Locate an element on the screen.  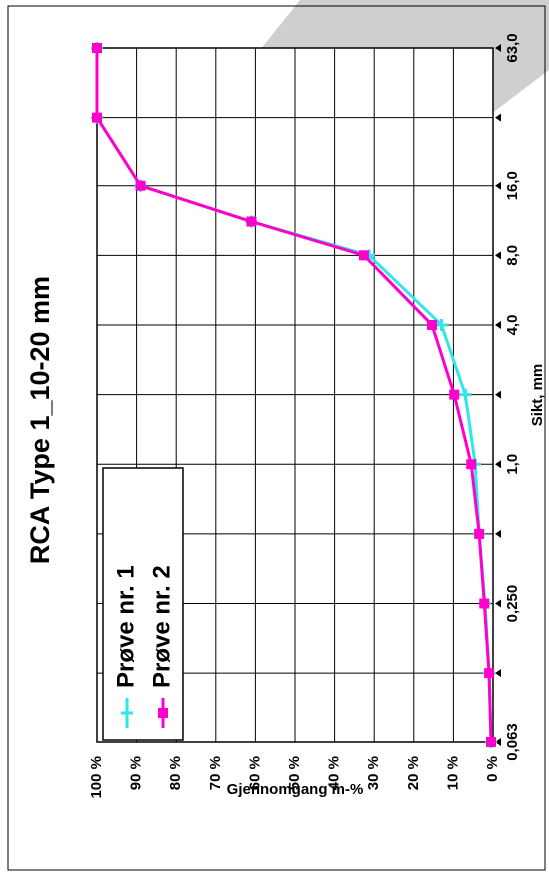
x-tick-label: 8,0 is located at coordinates (512, 255).